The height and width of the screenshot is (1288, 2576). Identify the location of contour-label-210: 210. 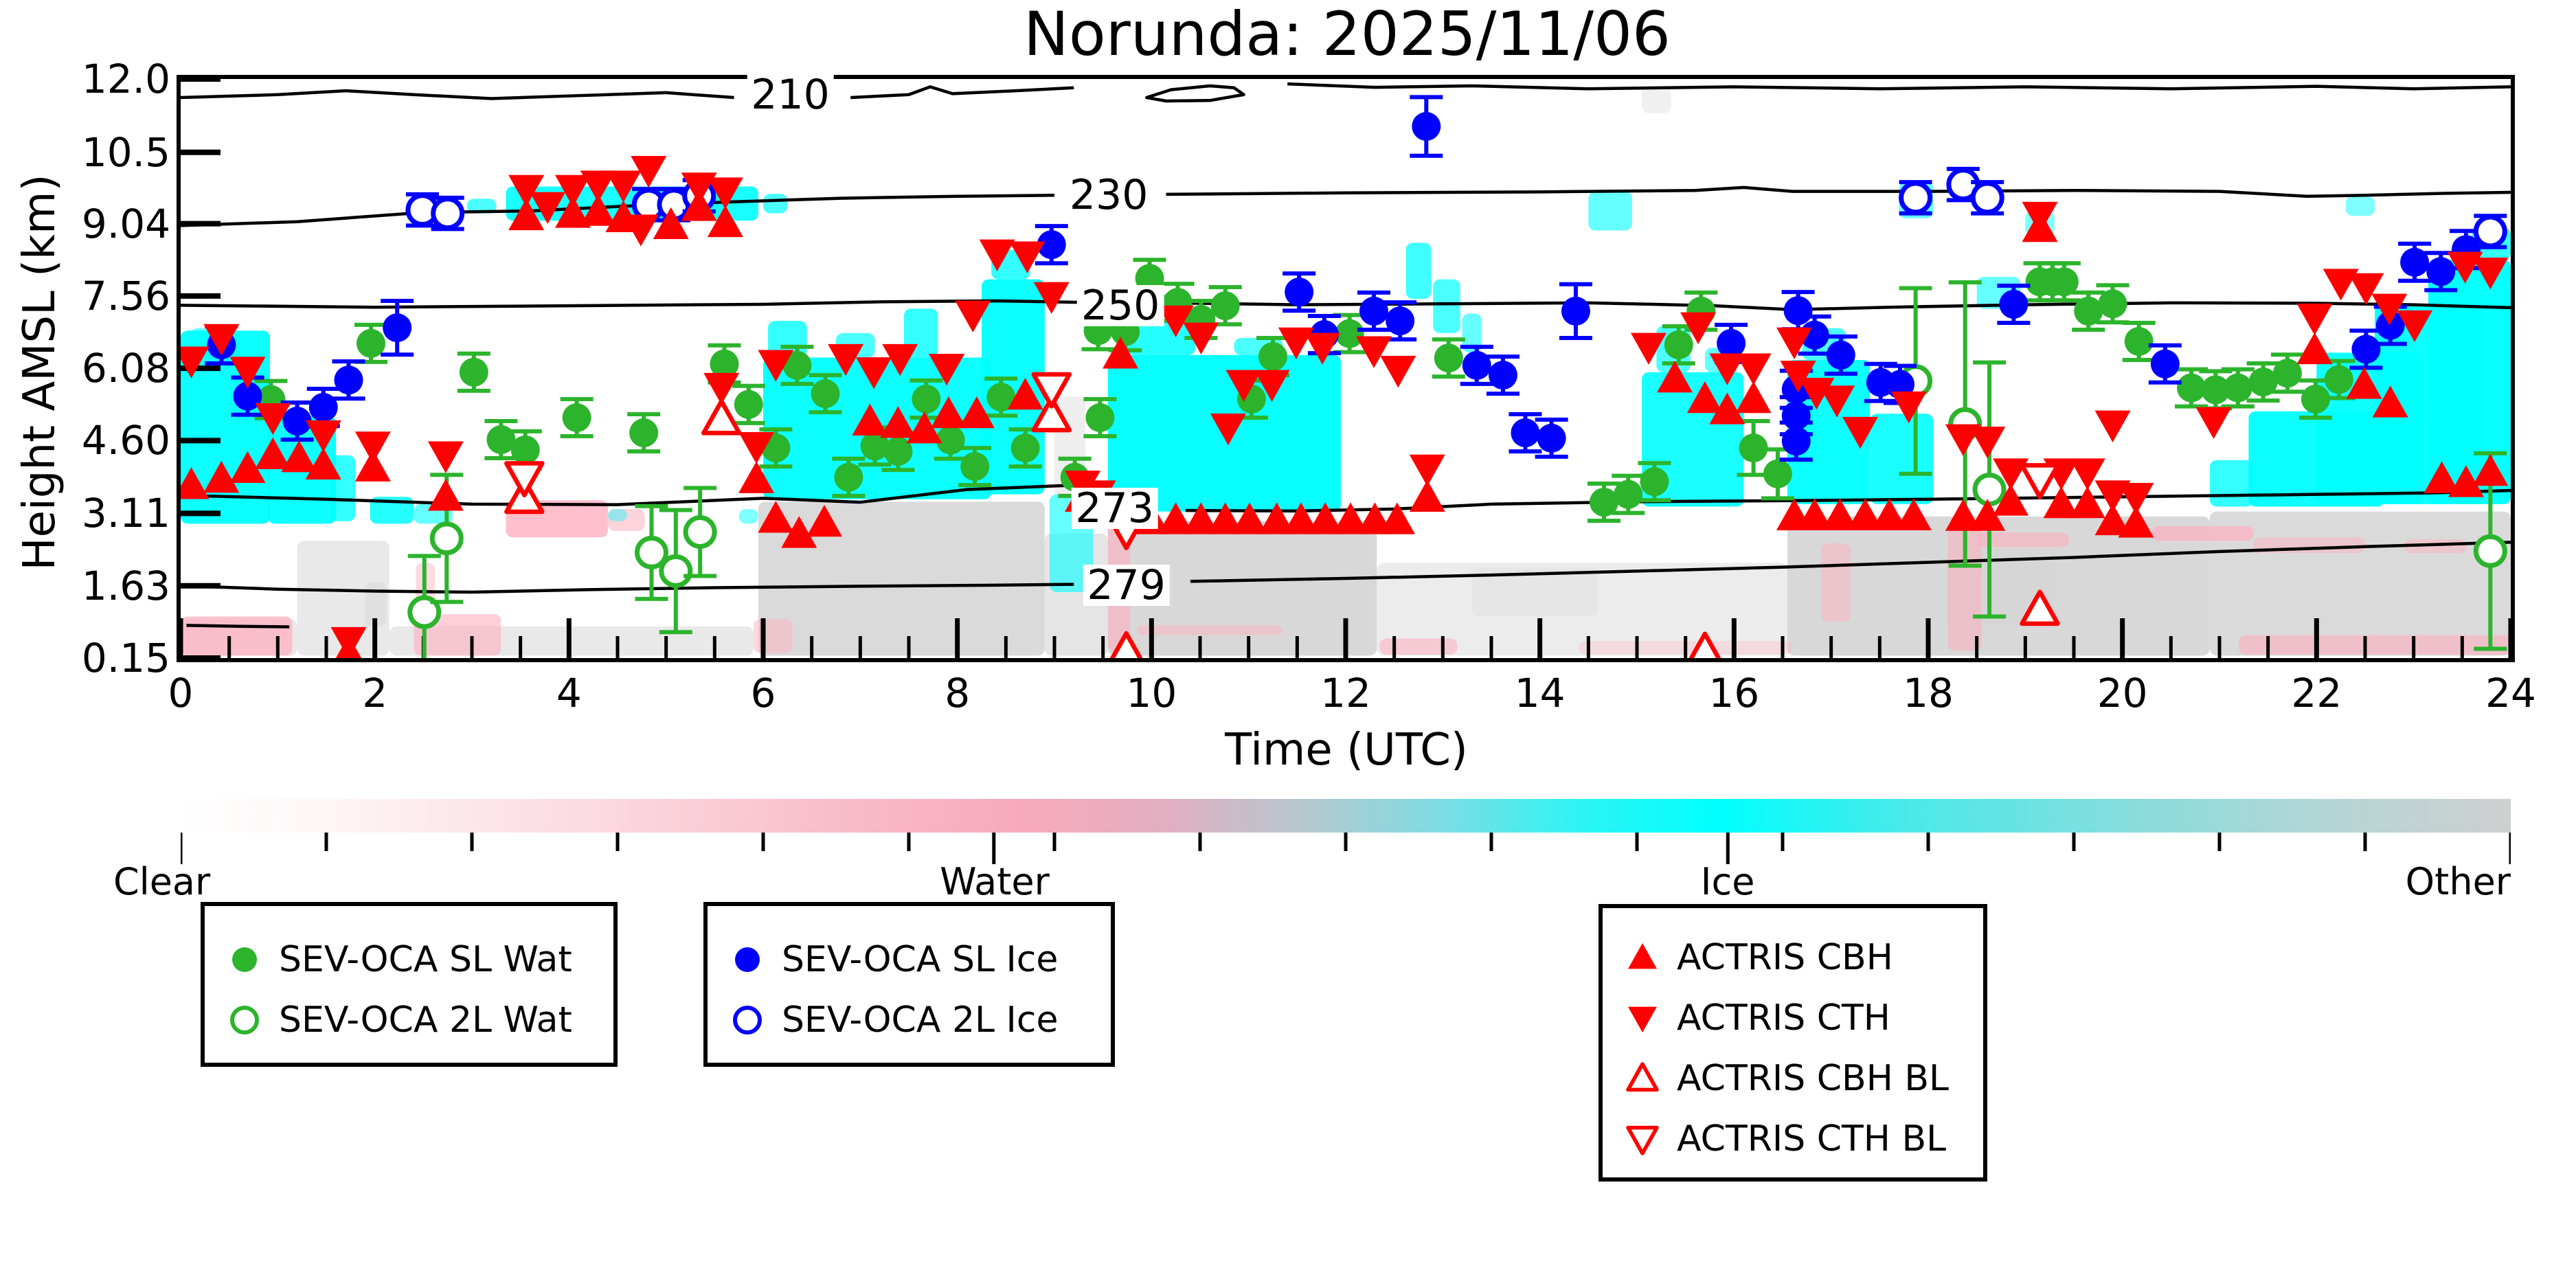
(790, 94).